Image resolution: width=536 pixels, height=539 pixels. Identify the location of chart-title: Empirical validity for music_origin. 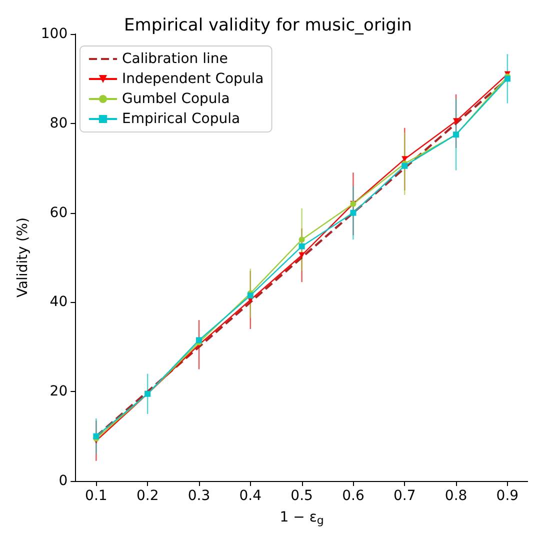
(268, 26).